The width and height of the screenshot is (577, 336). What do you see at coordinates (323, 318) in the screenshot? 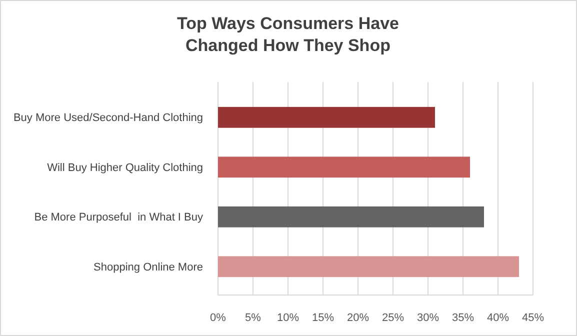
I see `x-tick-label: 15%` at bounding box center [323, 318].